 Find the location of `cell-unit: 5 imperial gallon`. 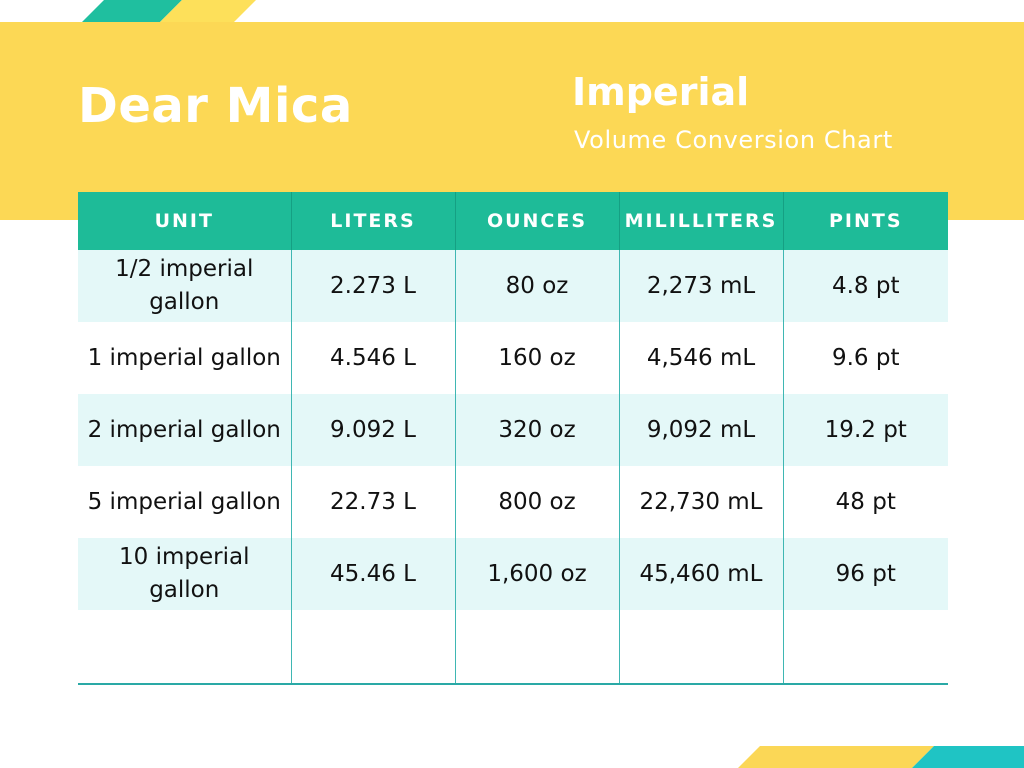

cell-unit: 5 imperial gallon is located at coordinates (184, 501).